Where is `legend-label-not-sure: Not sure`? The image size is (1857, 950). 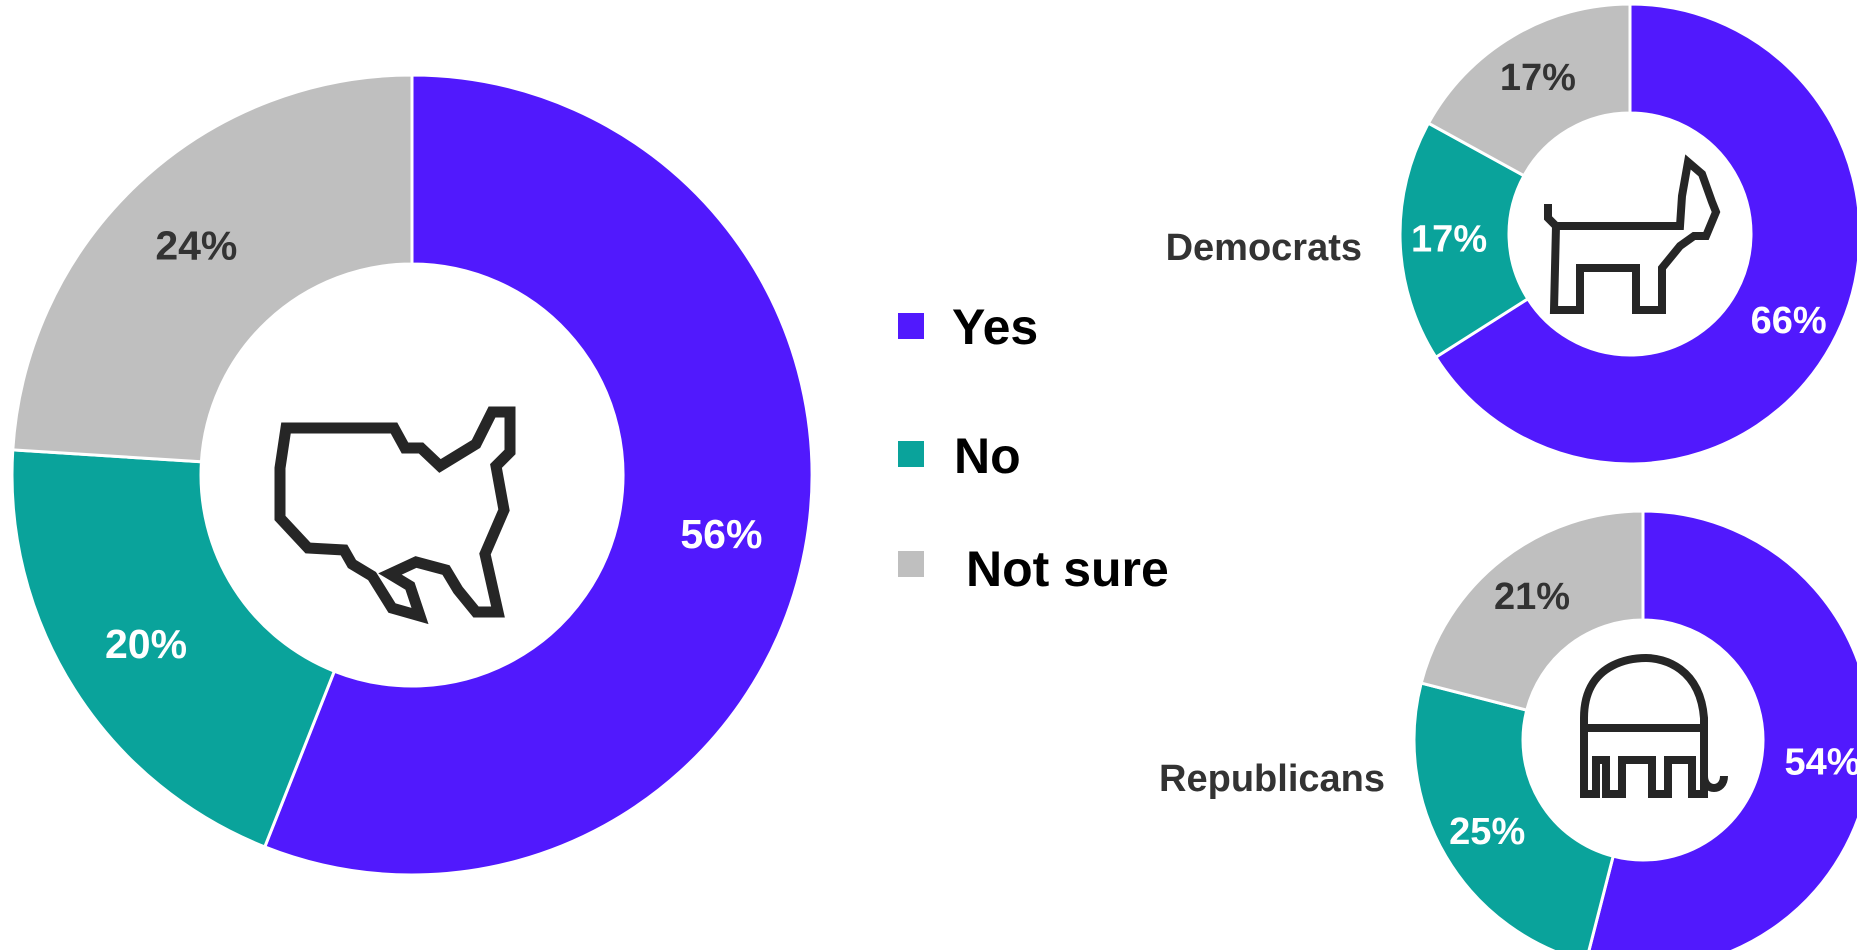
legend-label-not-sure: Not sure is located at coordinates (1067, 569).